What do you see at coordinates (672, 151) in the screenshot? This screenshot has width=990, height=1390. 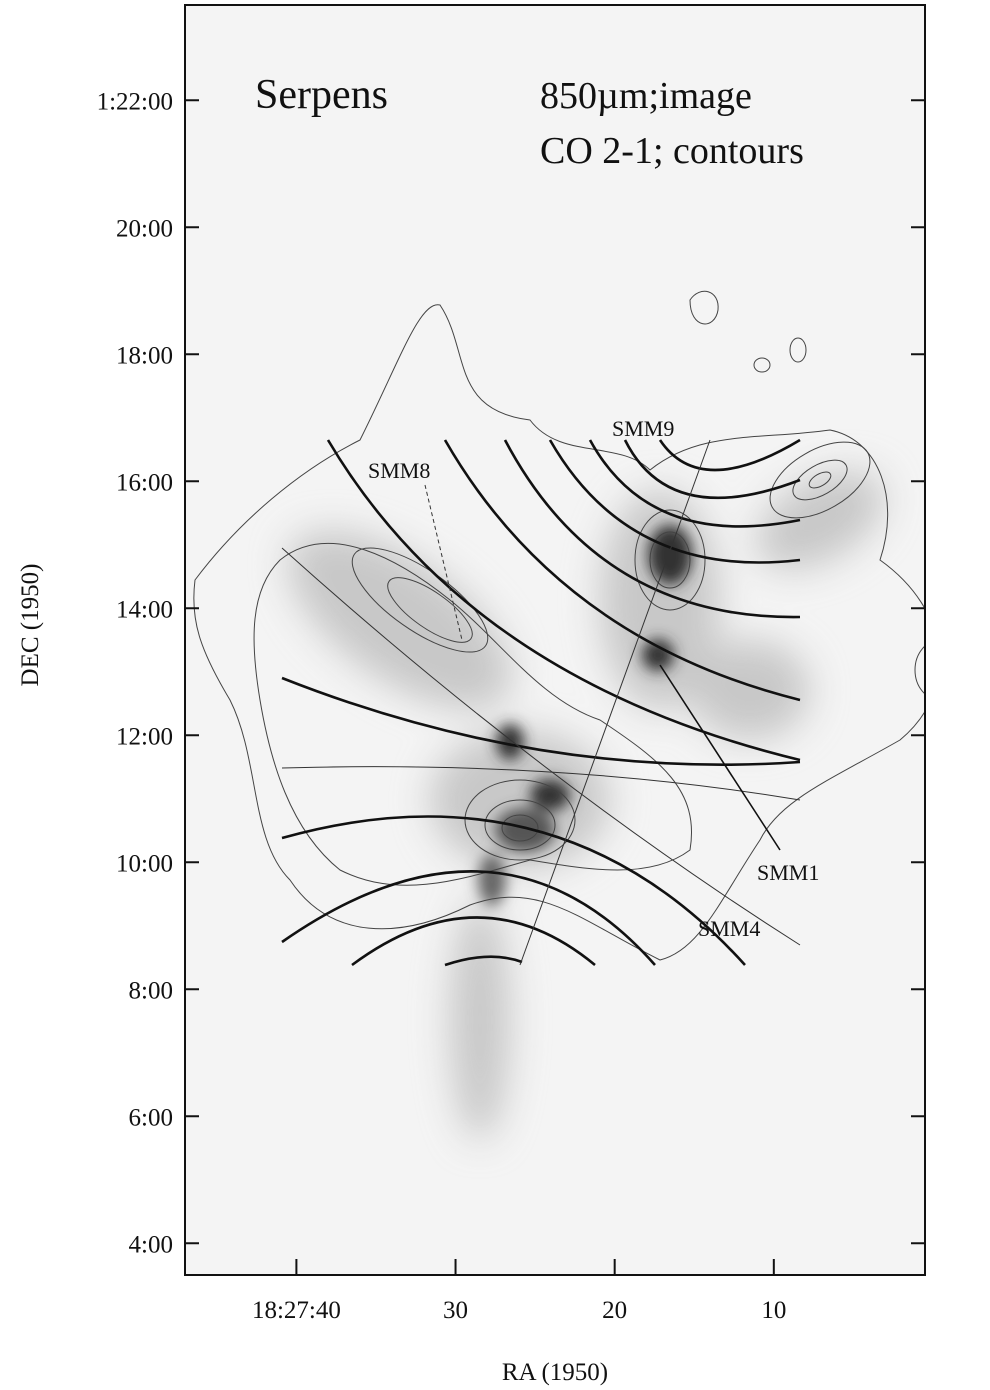 I see `subtitle: CO 2-1; contours` at bounding box center [672, 151].